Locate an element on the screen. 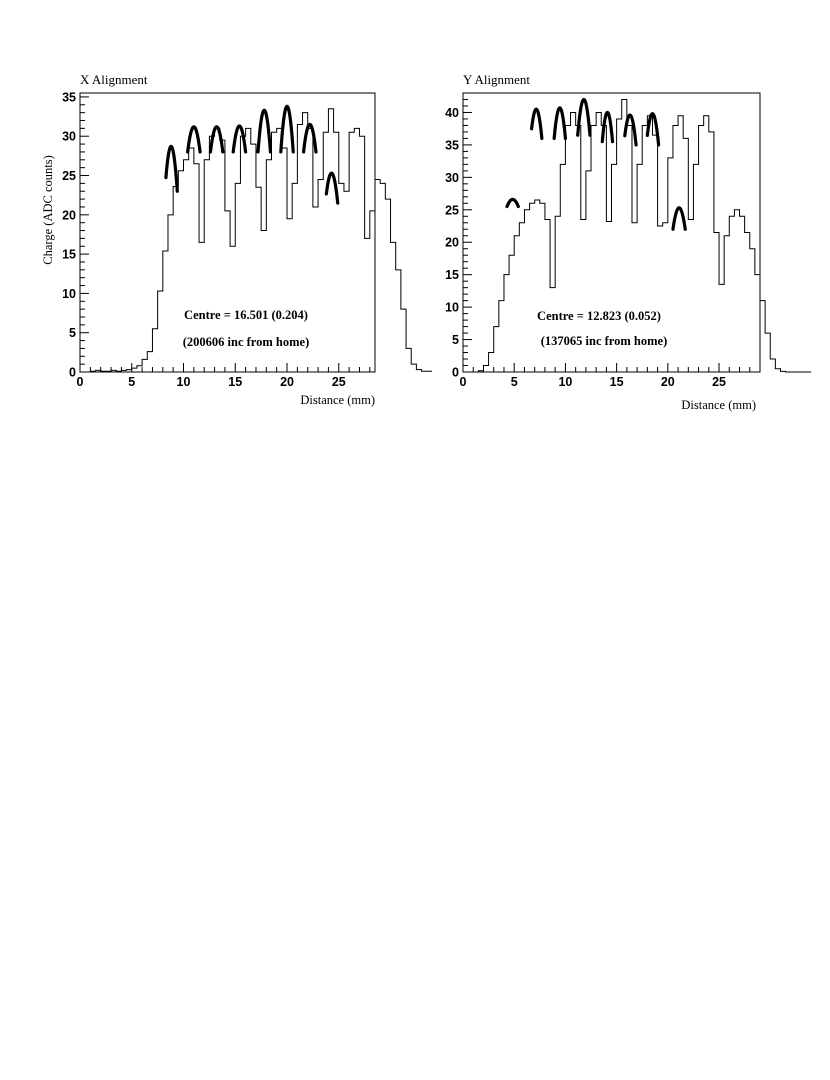 This screenshot has height=1080, width=830. x-alignment-y-tick-label: 10 is located at coordinates (69, 294).